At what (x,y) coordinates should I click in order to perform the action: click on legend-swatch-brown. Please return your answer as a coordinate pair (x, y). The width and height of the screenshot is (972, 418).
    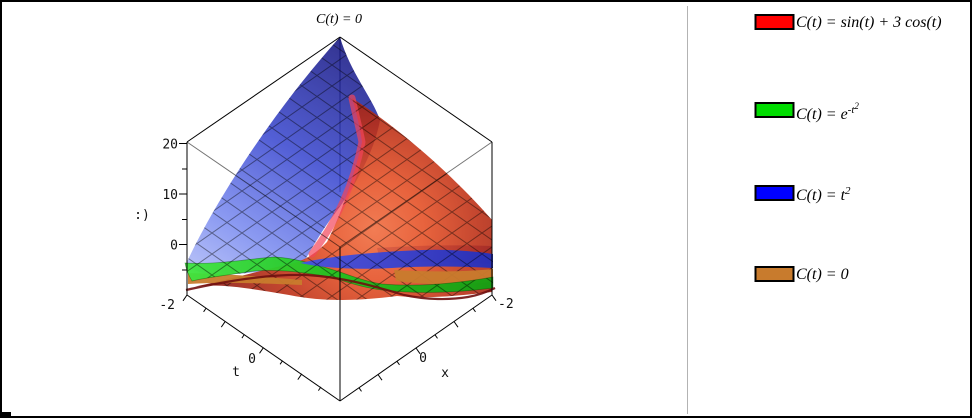
    Looking at the image, I should click on (774, 274).